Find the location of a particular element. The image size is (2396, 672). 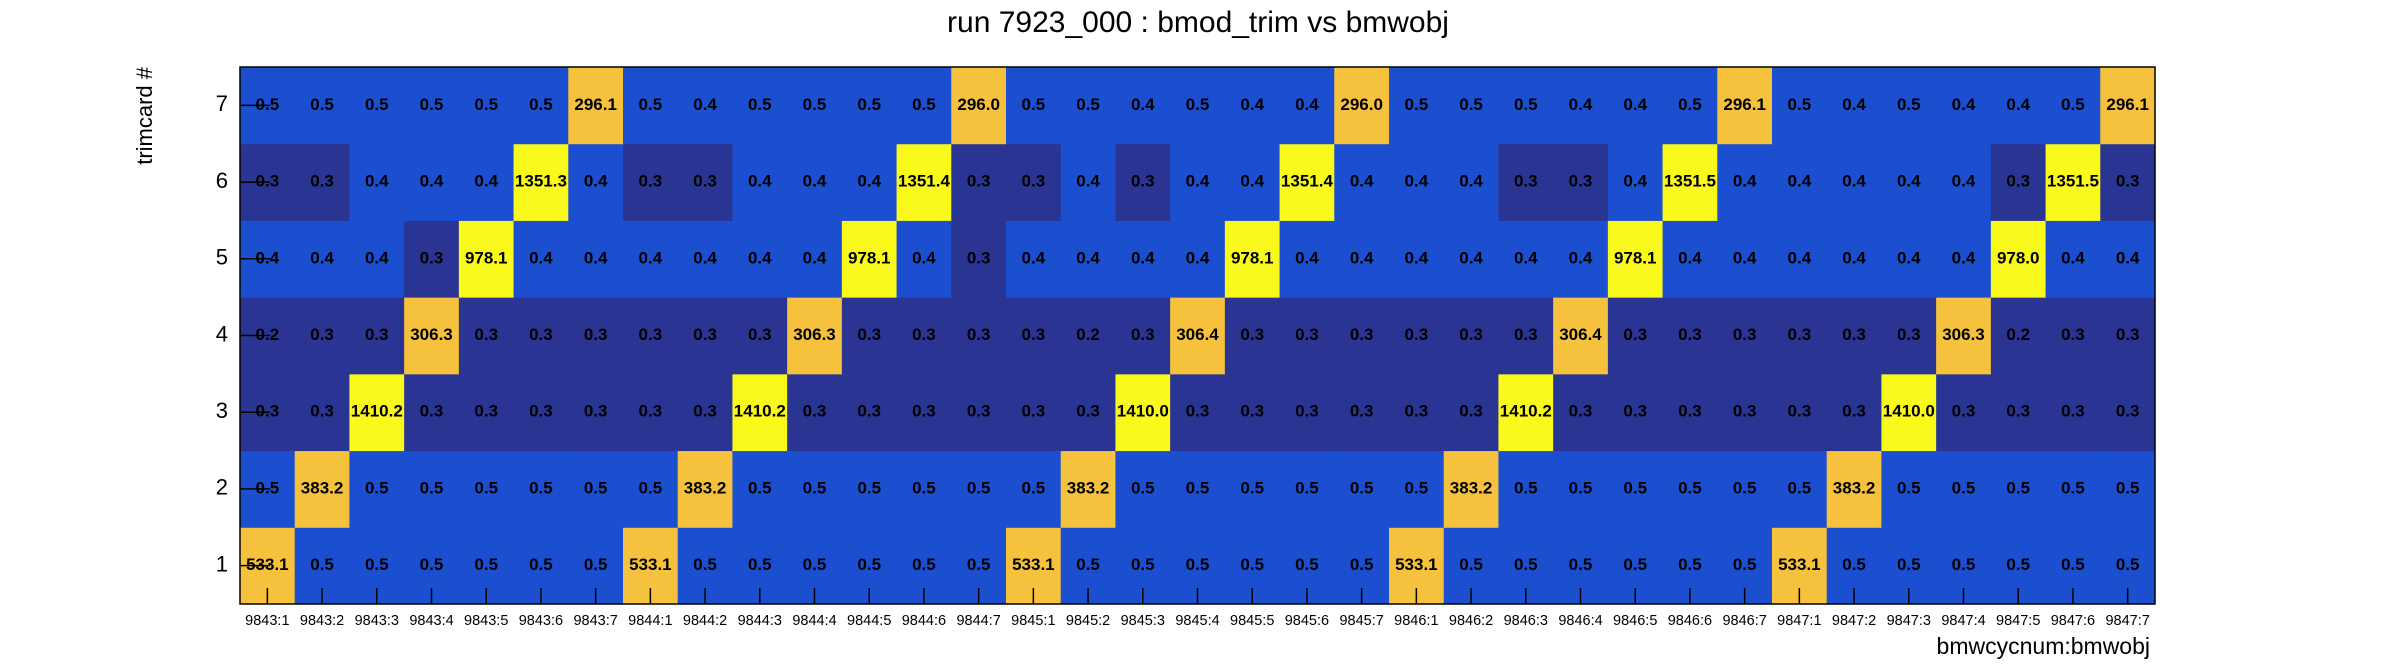

y-axis-title: trimcard # is located at coordinates (144, 115).